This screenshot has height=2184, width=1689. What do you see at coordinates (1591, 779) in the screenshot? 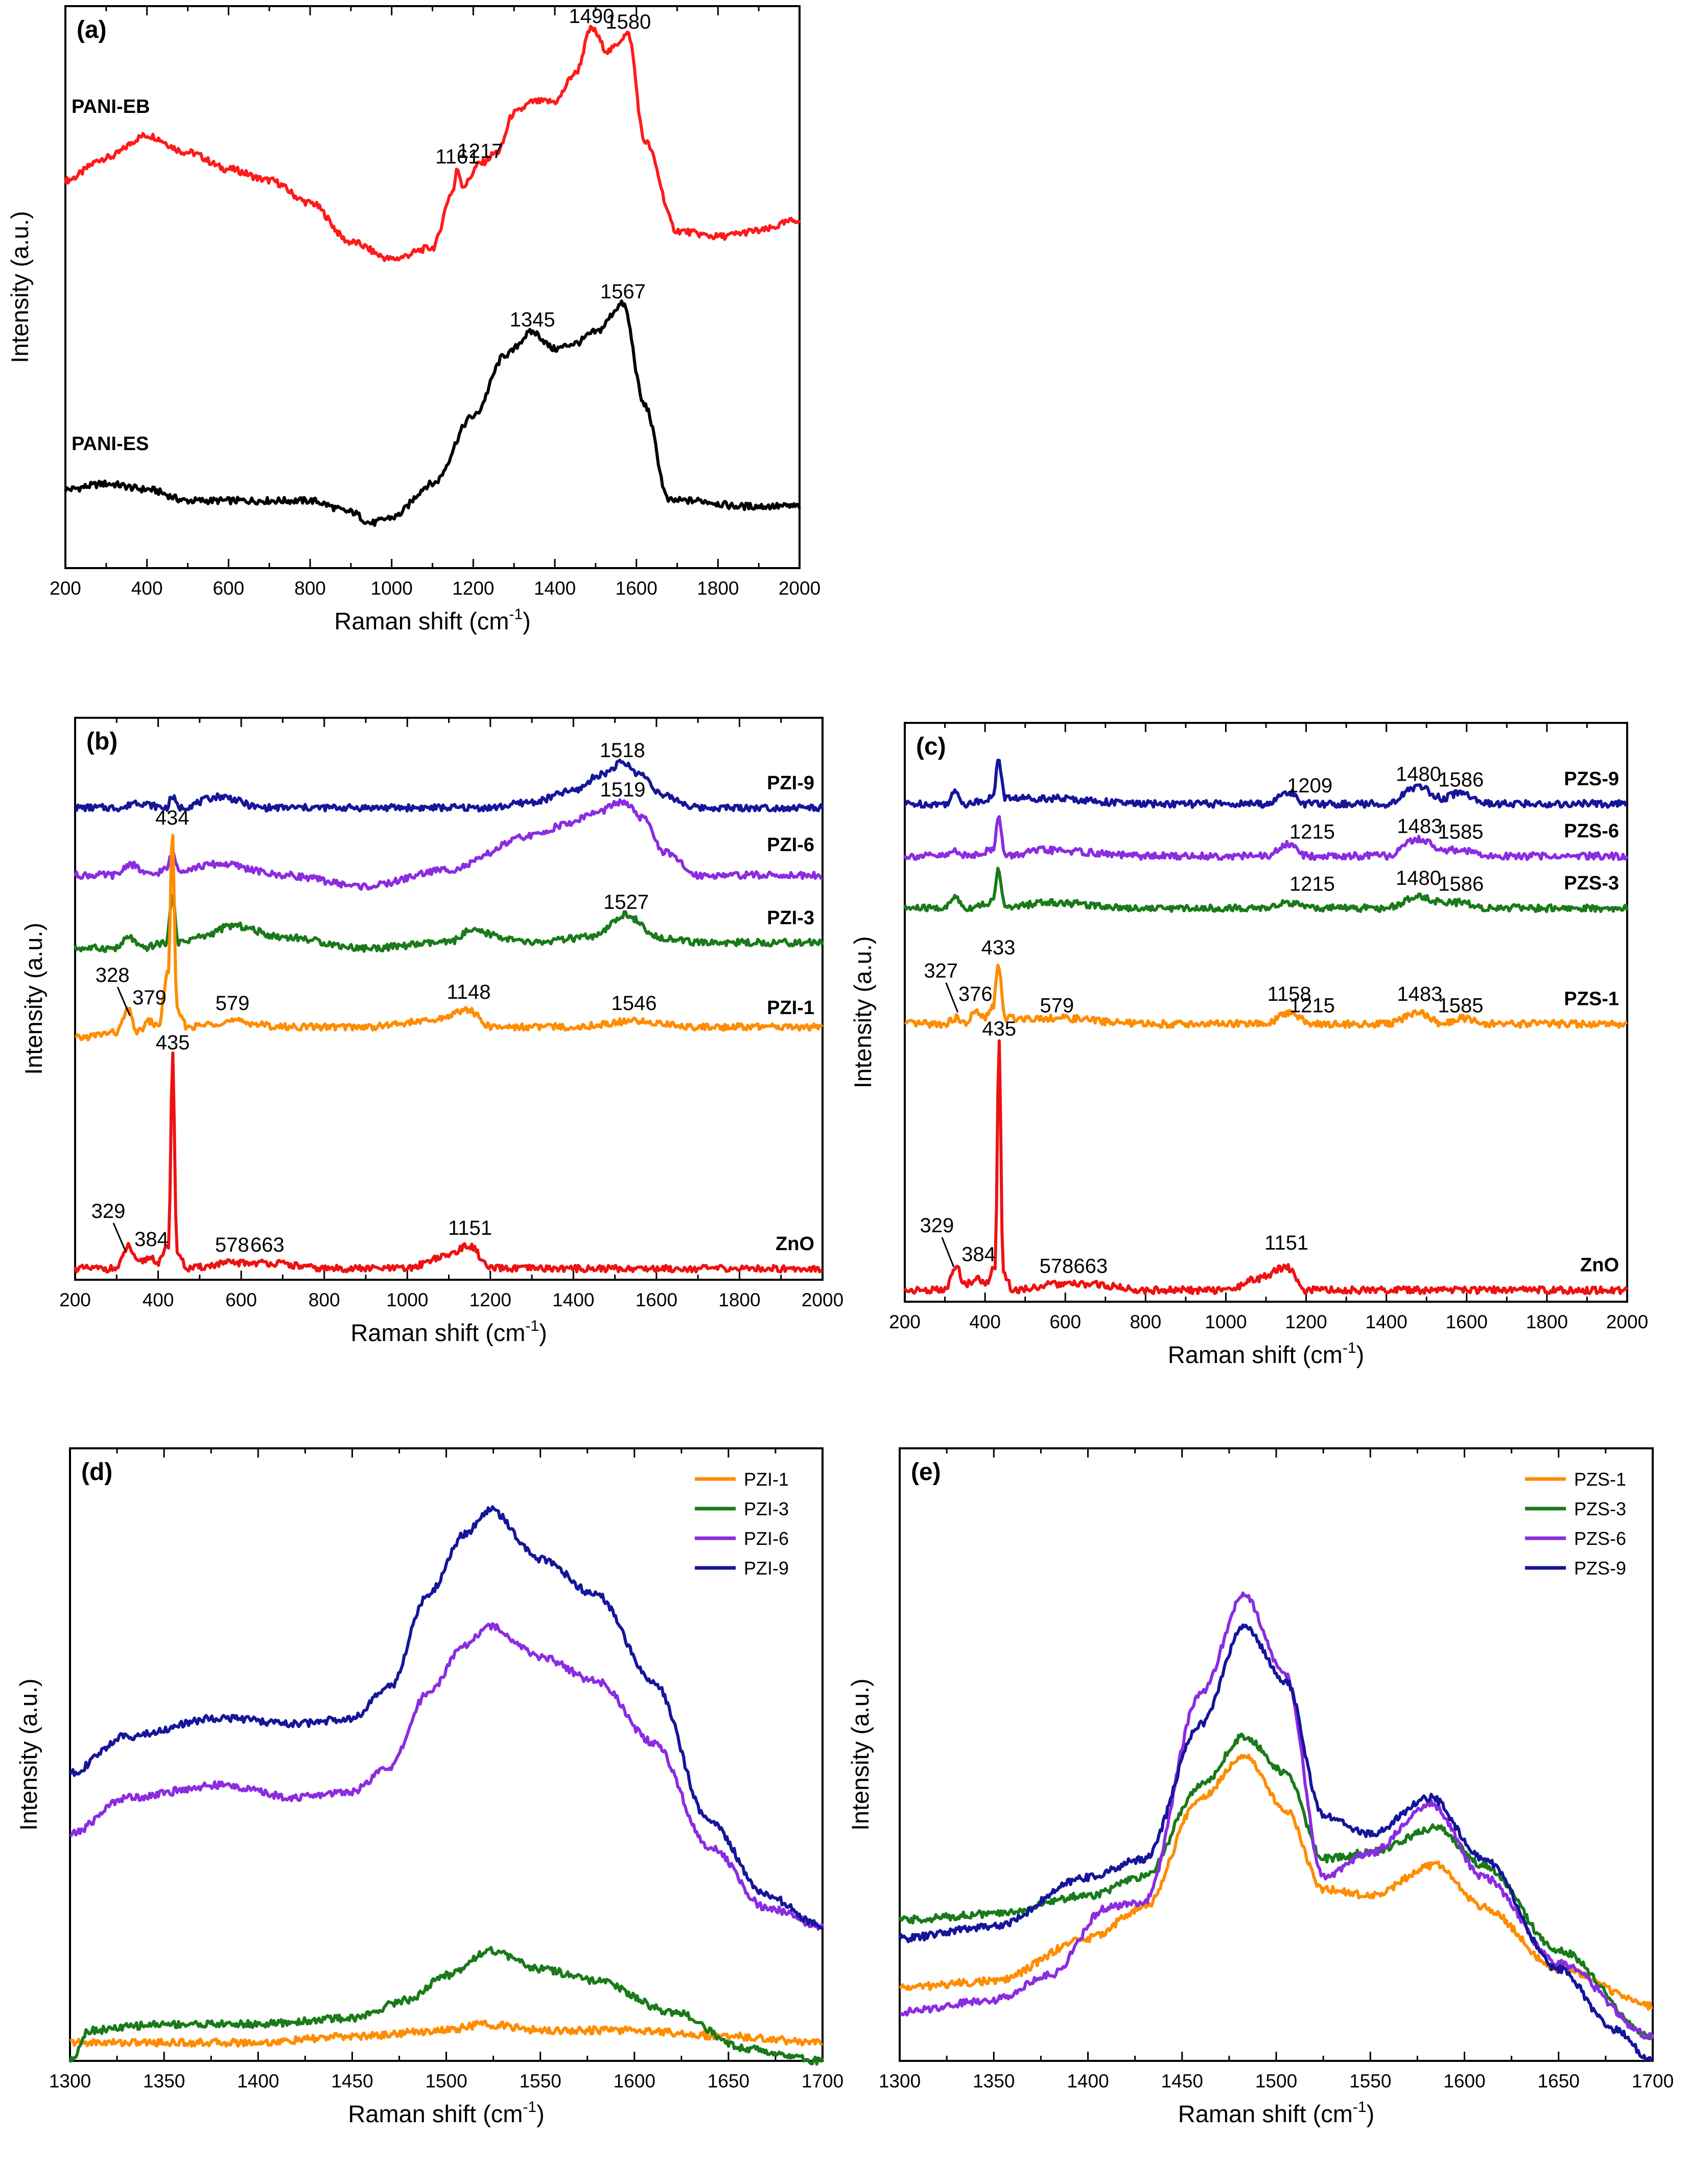
I see `series-label: PZS-9` at bounding box center [1591, 779].